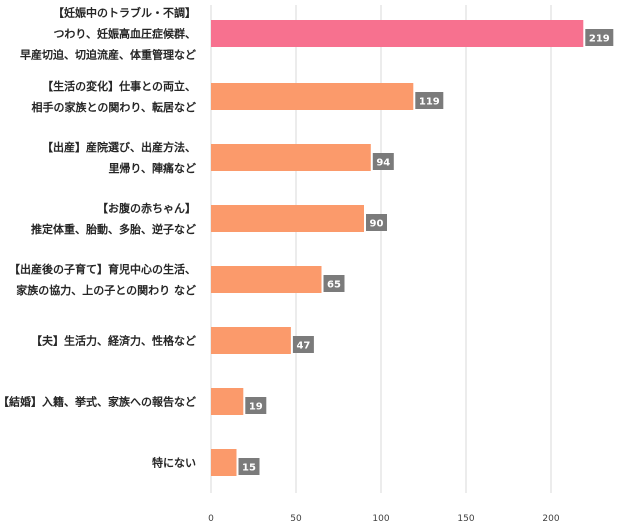 The height and width of the screenshot is (526, 619). Describe the element at coordinates (124, 34) in the screenshot. I see `category-label: つわり、妊娠高血圧症候群、` at that location.